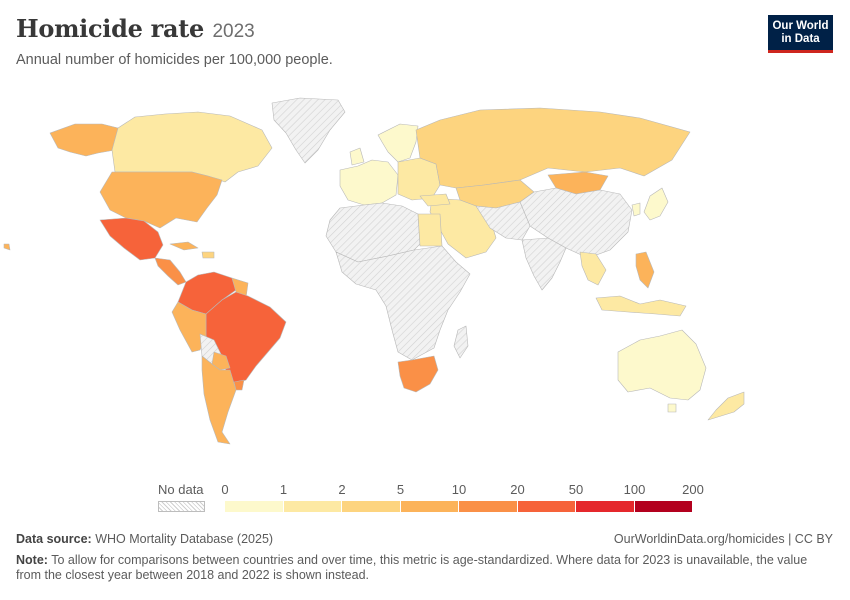  I want to click on region-south-africa, so click(418, 374).